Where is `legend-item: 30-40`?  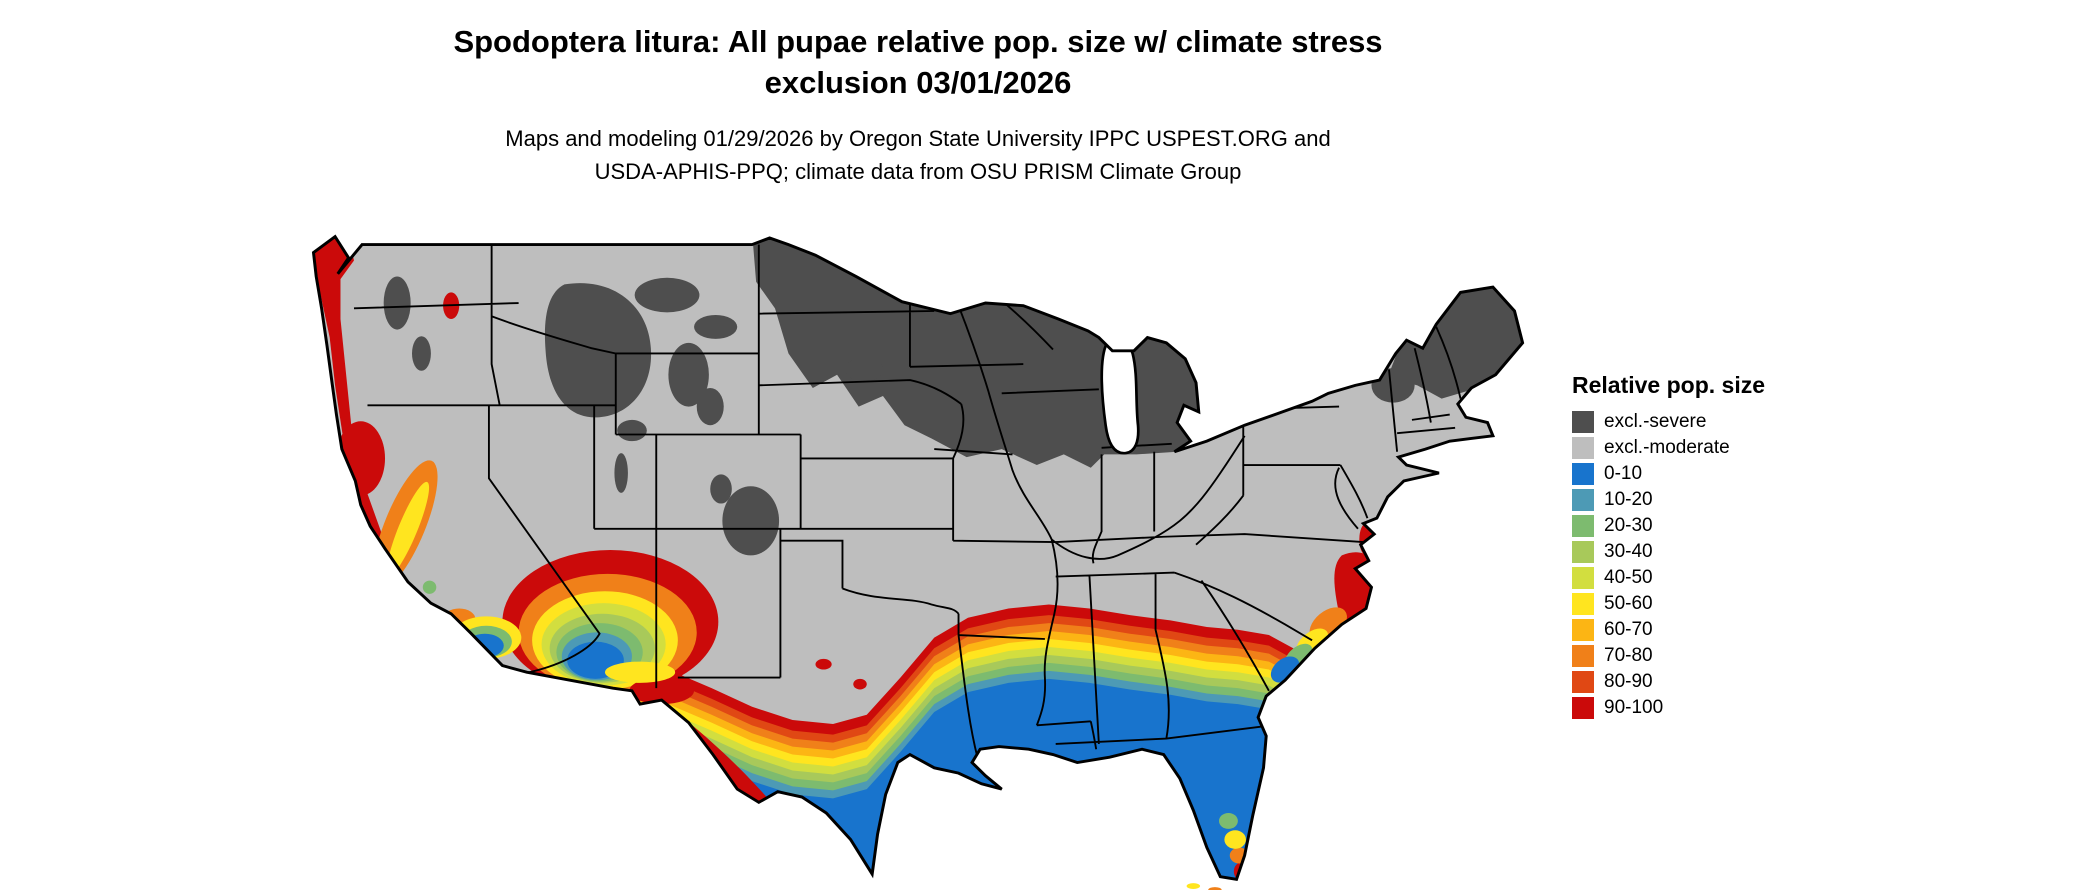
legend-item: 30-40 is located at coordinates (1732, 552).